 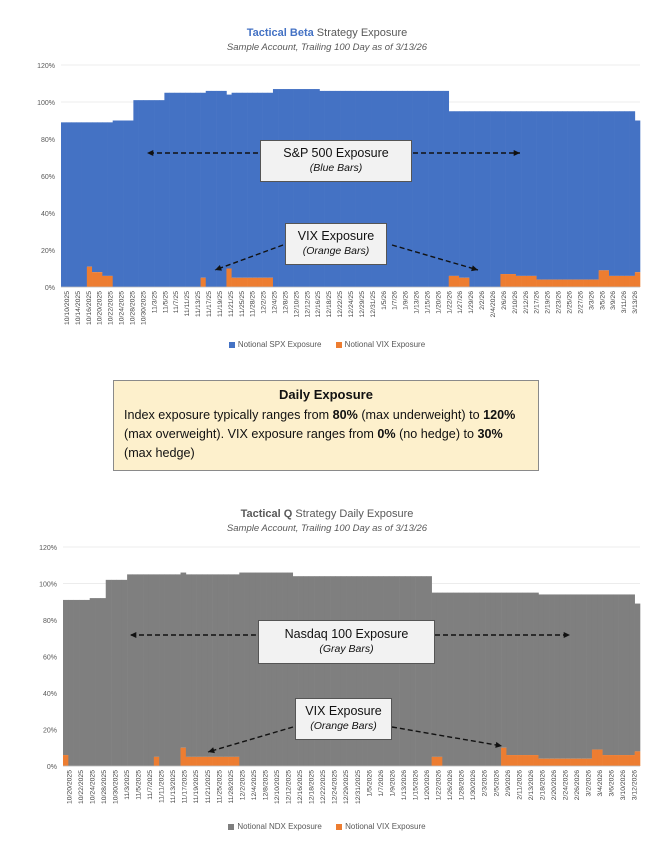 I want to click on chart2-arrow-ndx-left-head, so click(x=133, y=635).